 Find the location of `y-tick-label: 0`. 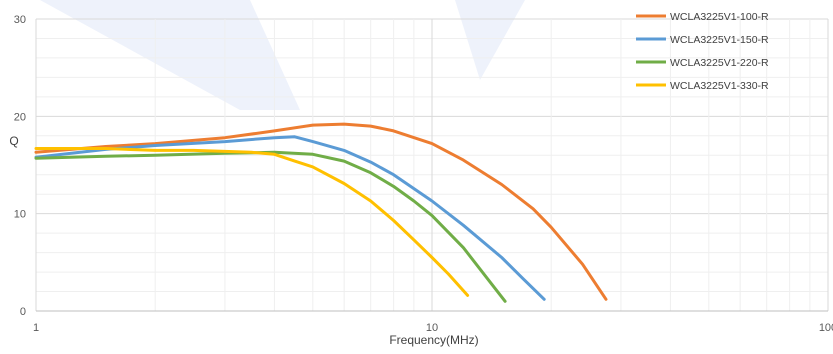

y-tick-label: 0 is located at coordinates (23, 312).